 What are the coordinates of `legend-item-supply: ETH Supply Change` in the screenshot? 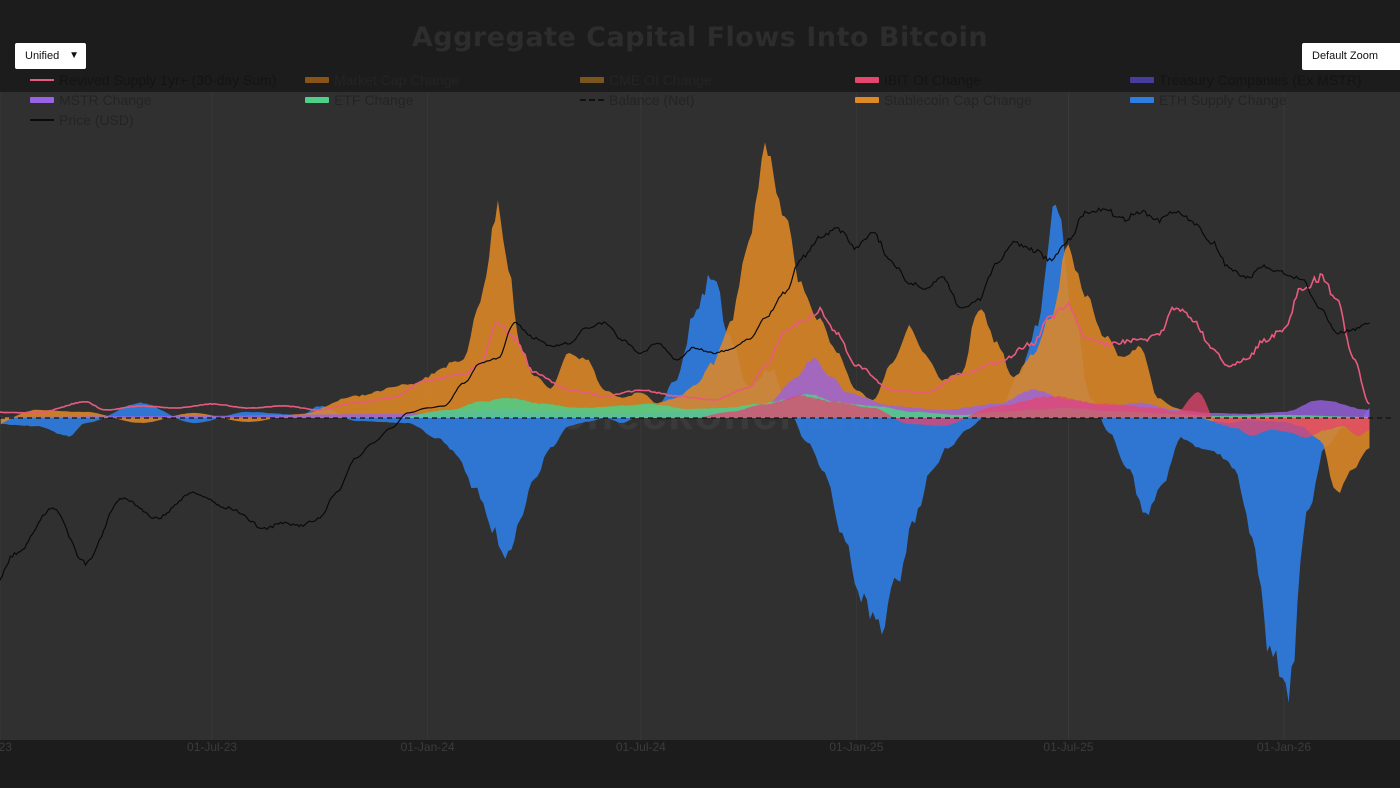 It's located at (1208, 100).